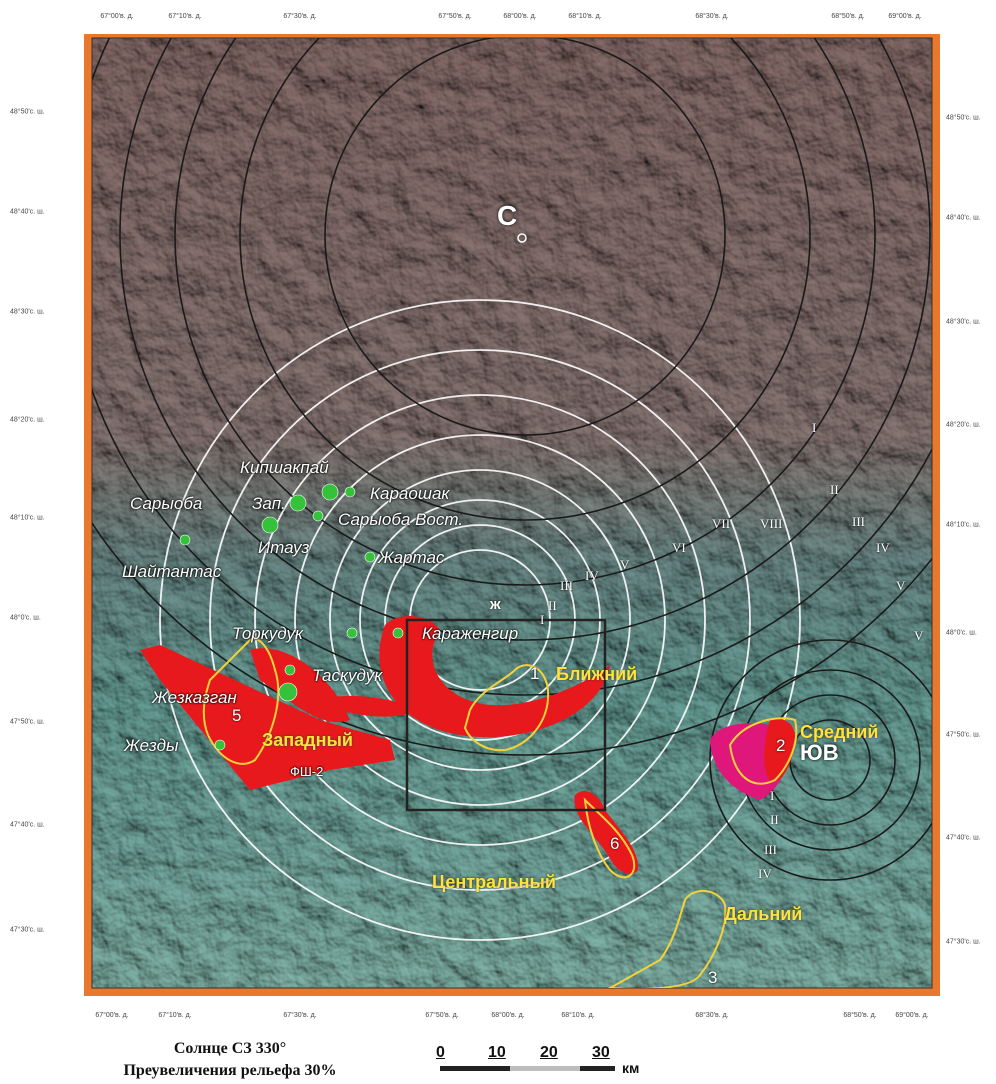 Image resolution: width=996 pixels, height=1084 pixels. I want to click on deposit-label-saryoba: Сарыоба, so click(166, 503).